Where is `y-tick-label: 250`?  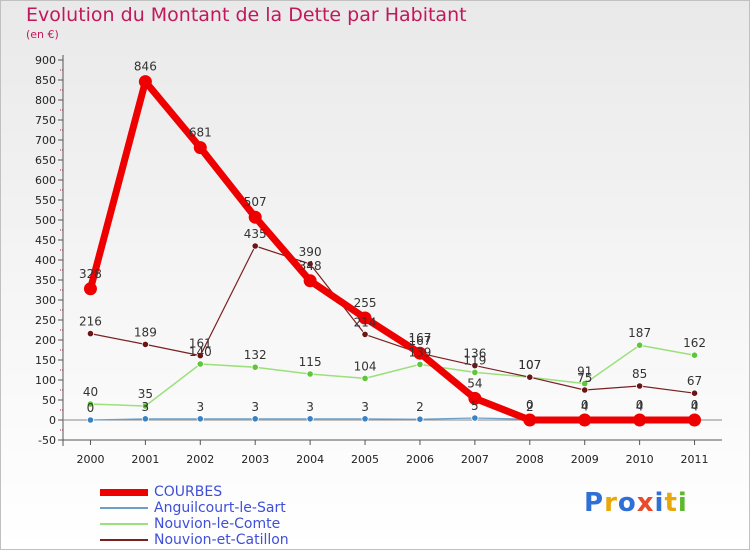
y-tick-label: 250 is located at coordinates (45, 320).